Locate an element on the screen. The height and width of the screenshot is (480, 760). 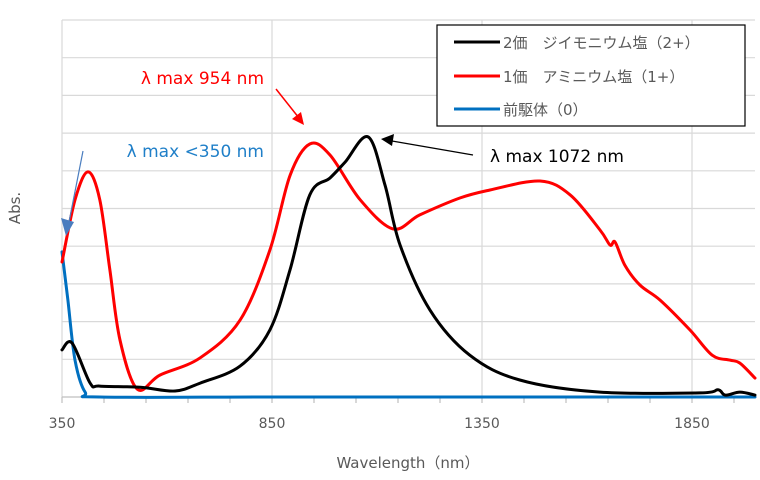
annotation-954-arrow-line is located at coordinates (287, 103).